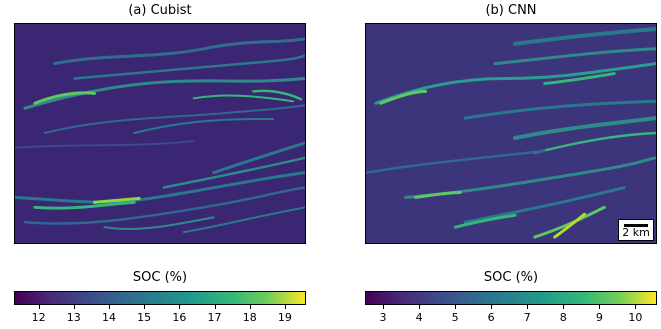 This screenshot has width=661, height=329. Describe the element at coordinates (284, 317) in the screenshot. I see `colorbar-tick-label: 19` at that location.